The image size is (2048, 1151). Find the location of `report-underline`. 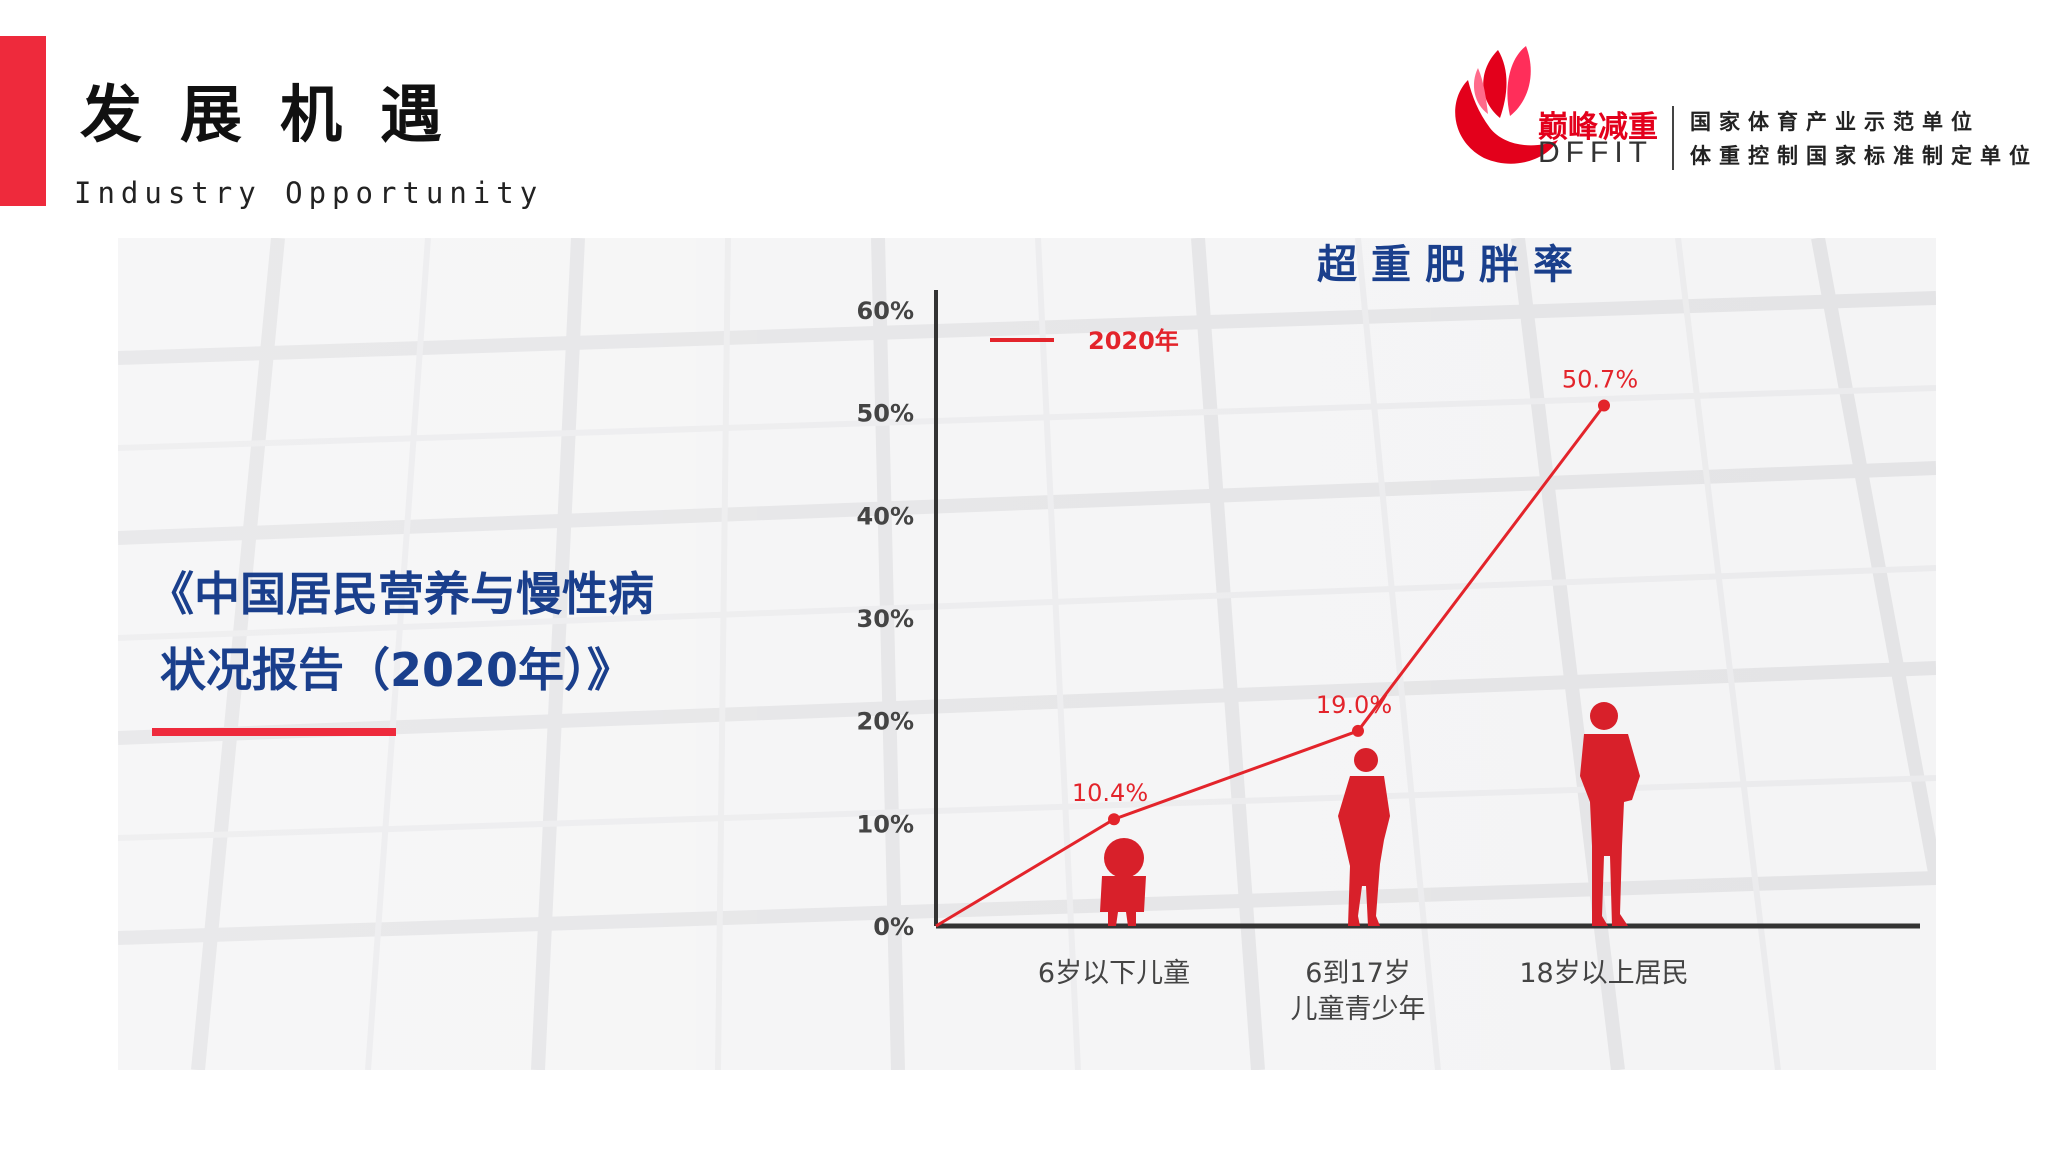

report-underline is located at coordinates (274, 732).